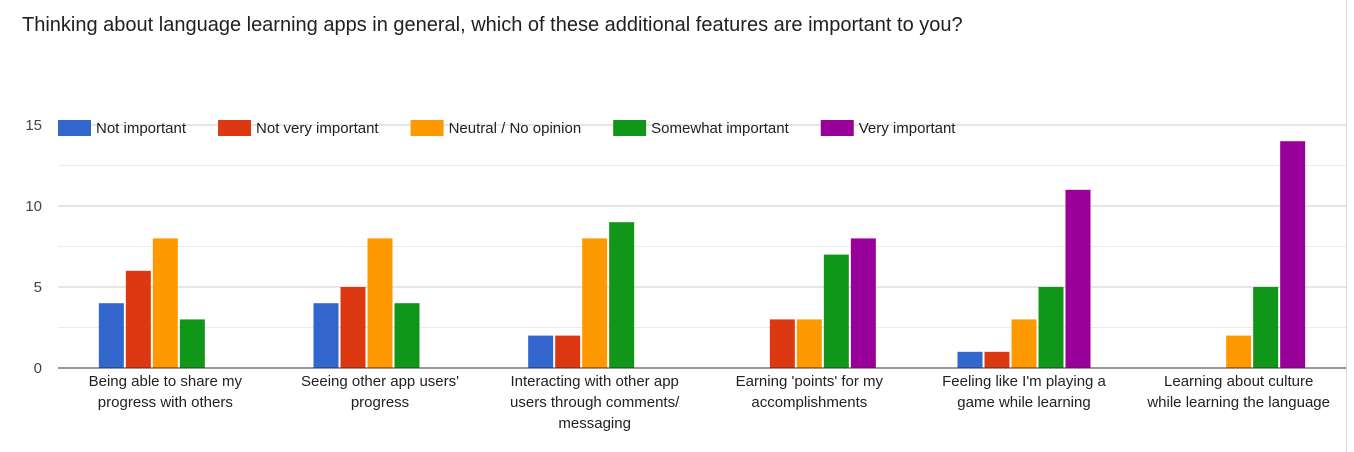 Image resolution: width=1354 pixels, height=452 pixels. Describe the element at coordinates (1346, 226) in the screenshot. I see `panel-right-border` at that location.